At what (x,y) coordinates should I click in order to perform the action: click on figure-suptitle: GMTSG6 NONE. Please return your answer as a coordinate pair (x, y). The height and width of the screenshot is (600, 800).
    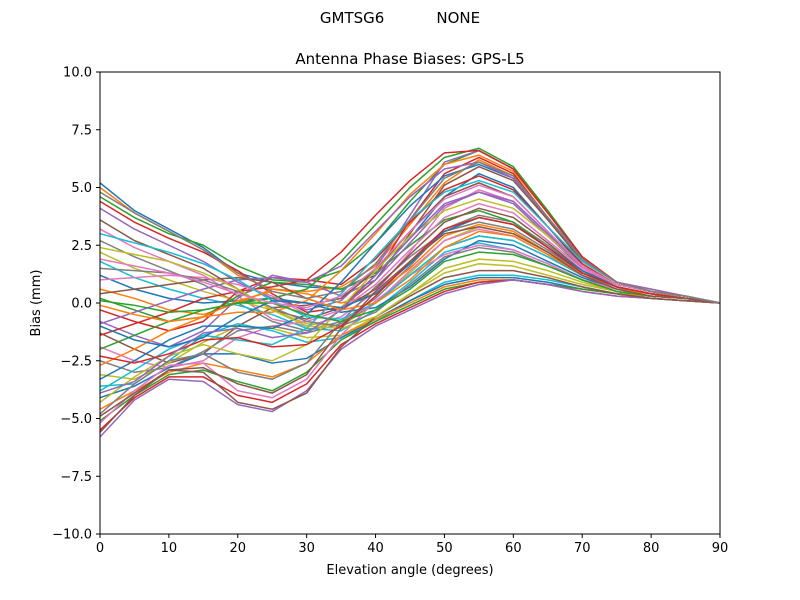
    Looking at the image, I should click on (400, 18).